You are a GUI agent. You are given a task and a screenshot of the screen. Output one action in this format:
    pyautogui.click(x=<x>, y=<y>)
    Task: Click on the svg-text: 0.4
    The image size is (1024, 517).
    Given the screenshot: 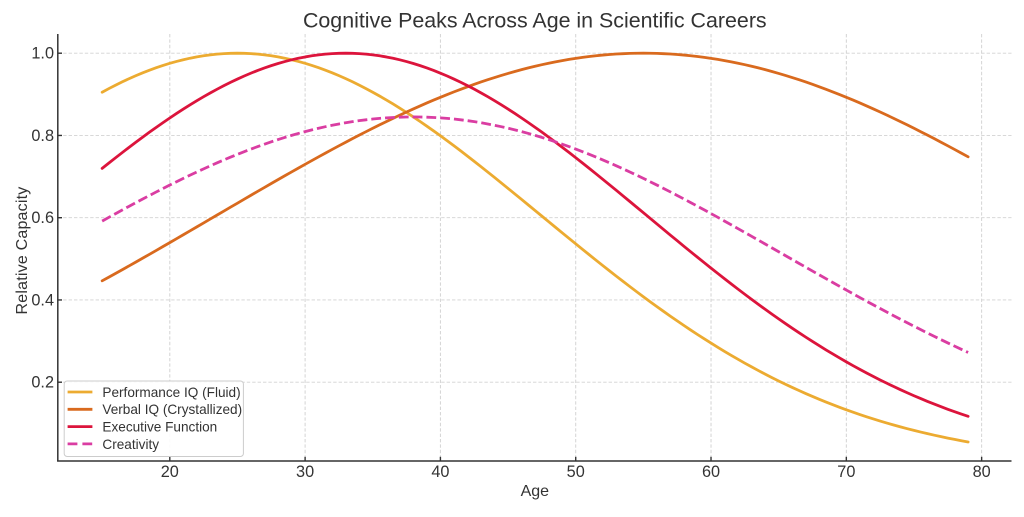 What is the action you would take?
    pyautogui.click(x=42, y=300)
    